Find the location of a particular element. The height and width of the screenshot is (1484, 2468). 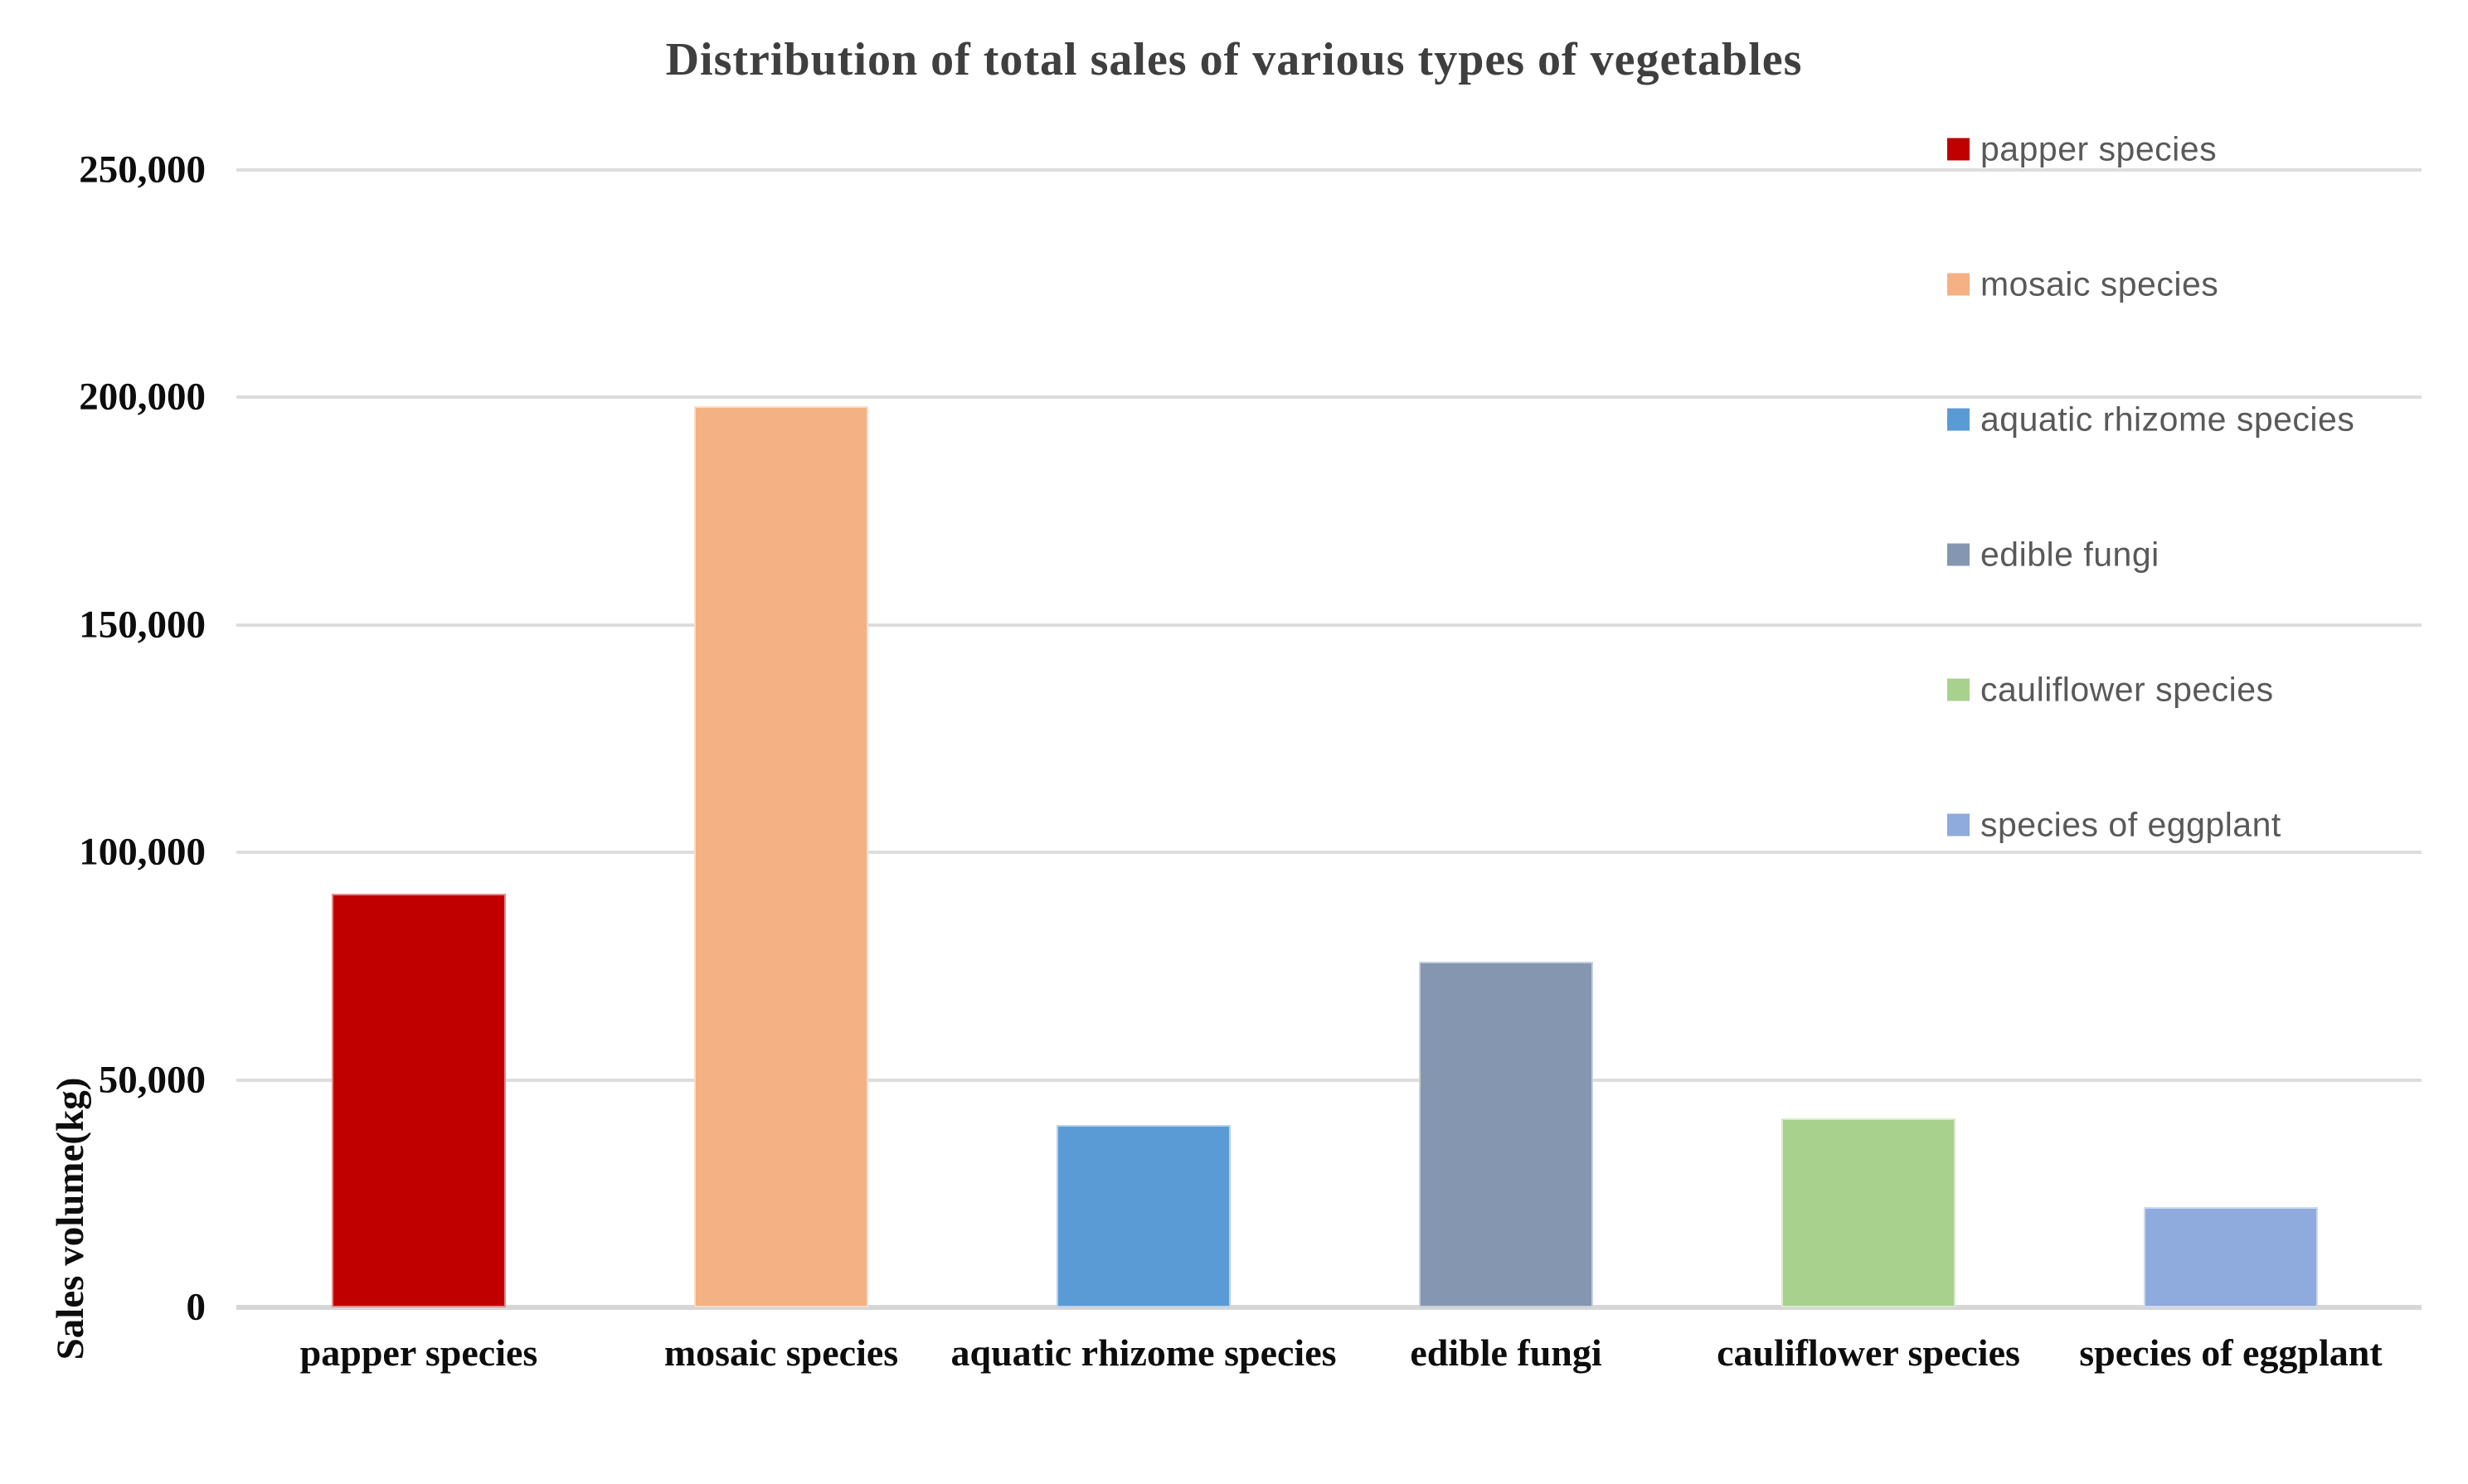

bar-cauliflower-species is located at coordinates (1868, 1212).